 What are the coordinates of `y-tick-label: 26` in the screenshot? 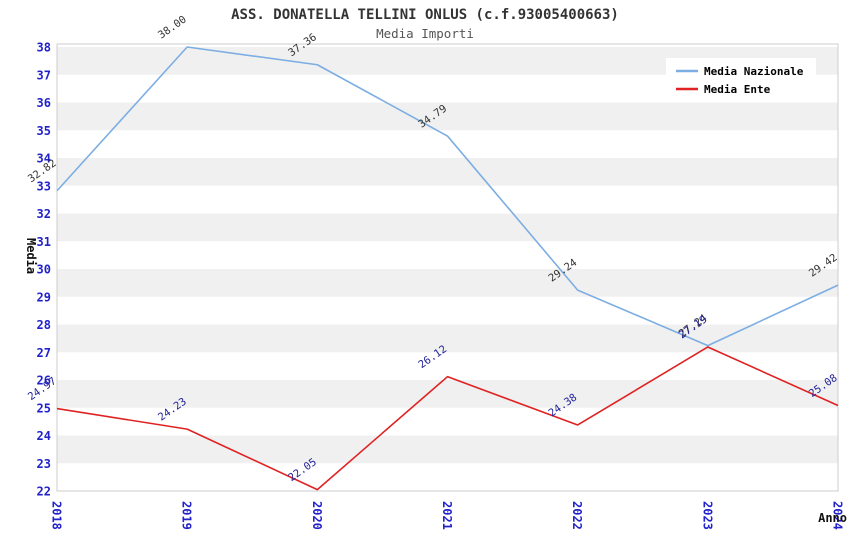 It's located at (44, 381).